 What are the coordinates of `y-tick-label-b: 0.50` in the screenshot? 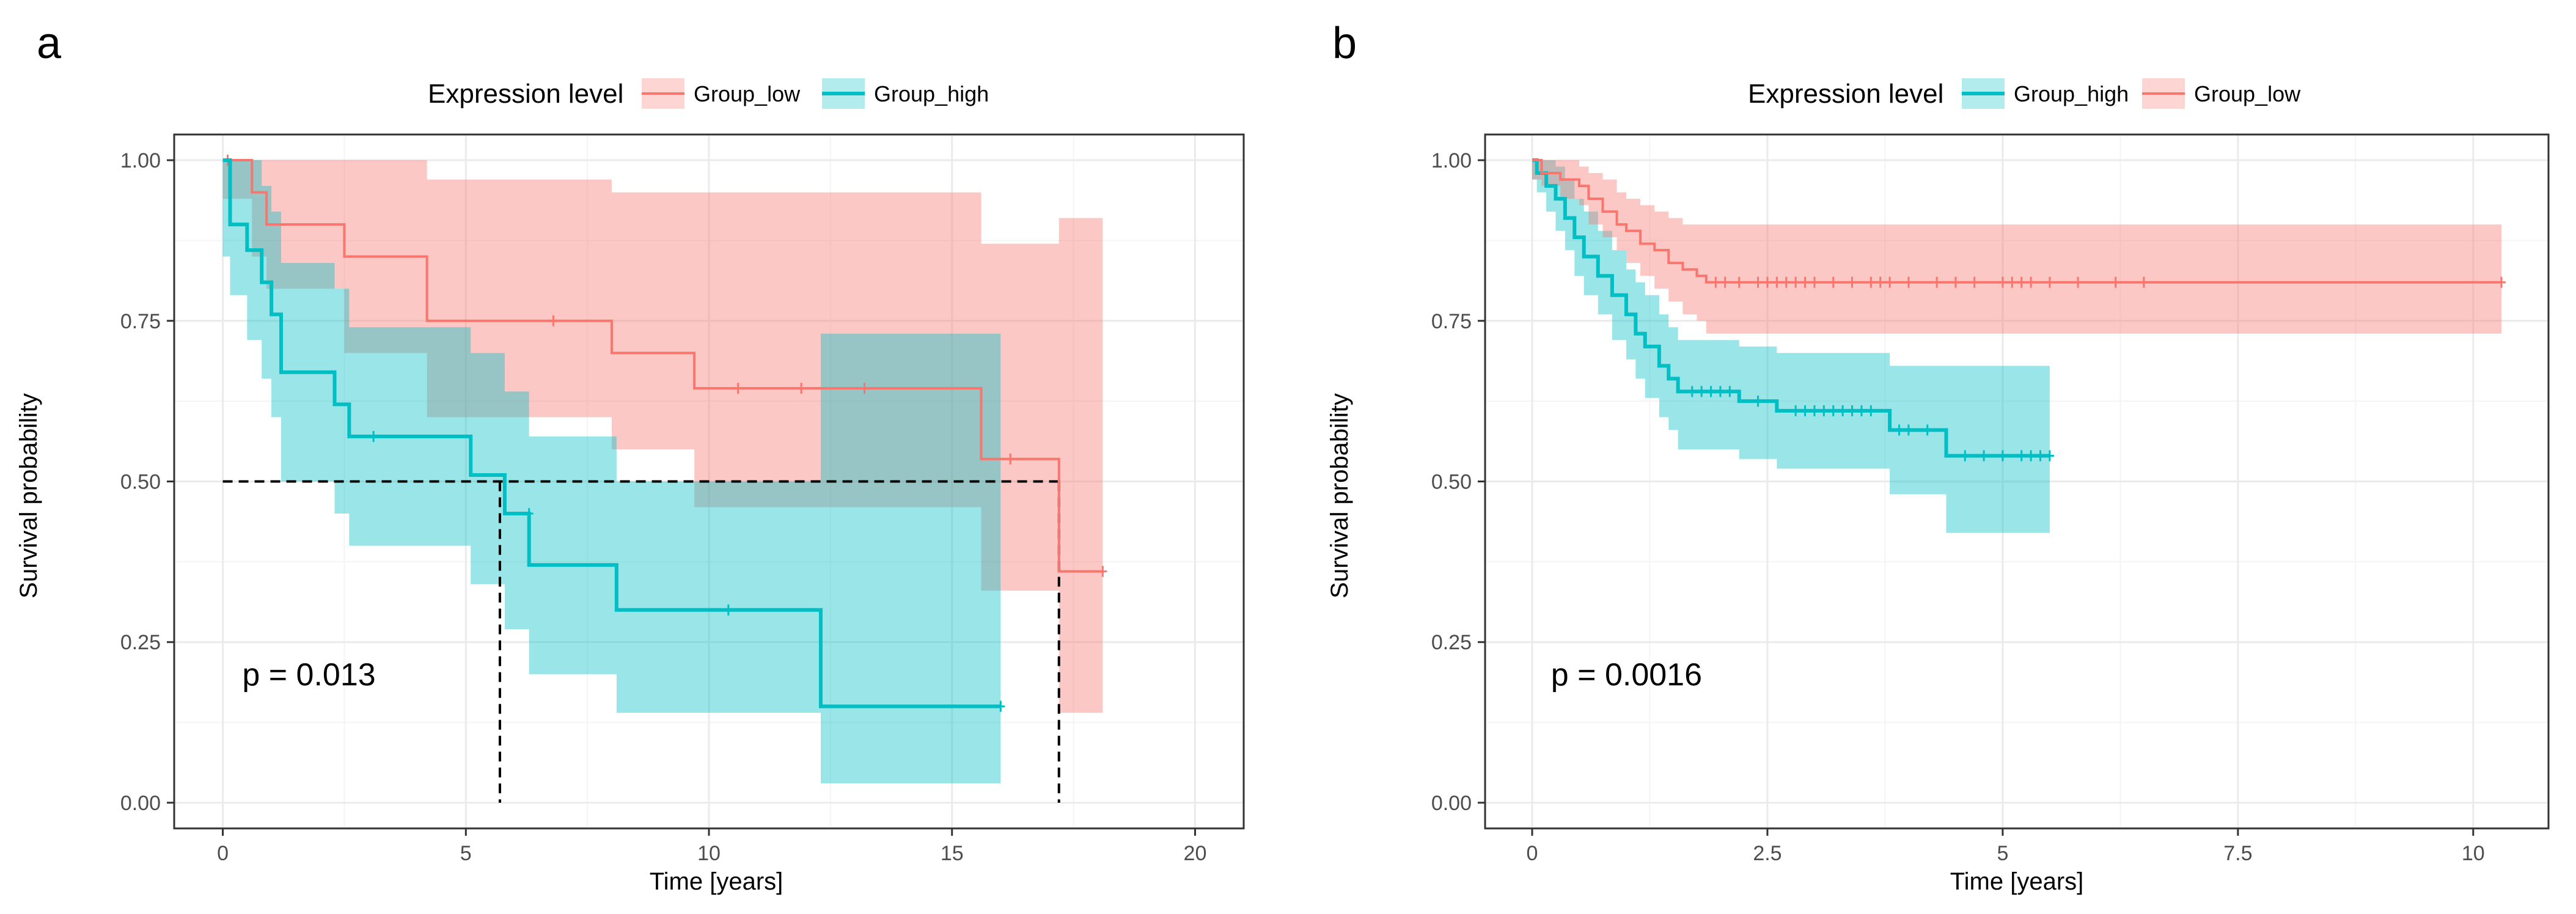 It's located at (1451, 482).